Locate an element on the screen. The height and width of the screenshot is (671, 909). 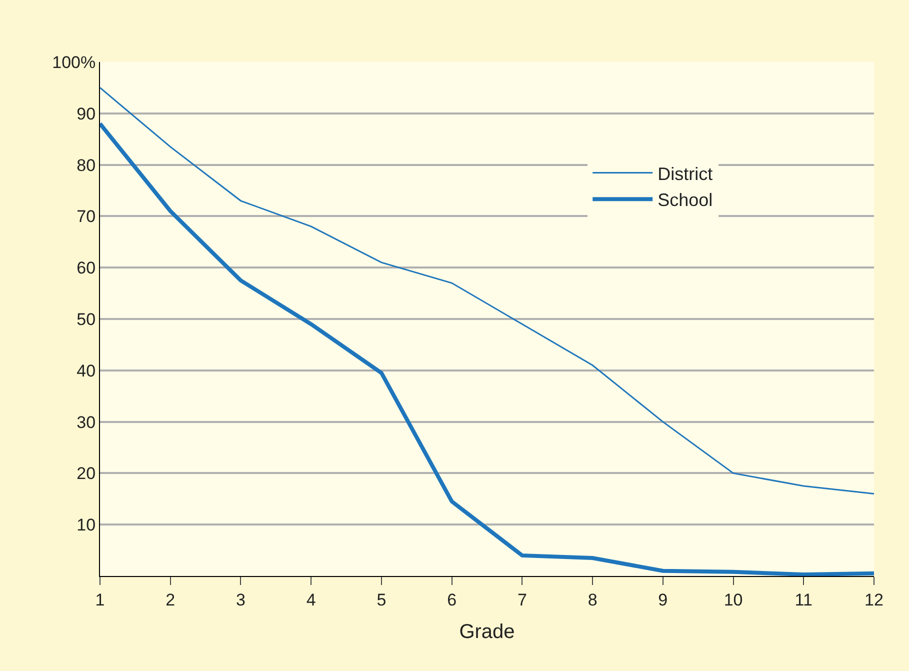
y-tick-label: 10 is located at coordinates (86, 525).